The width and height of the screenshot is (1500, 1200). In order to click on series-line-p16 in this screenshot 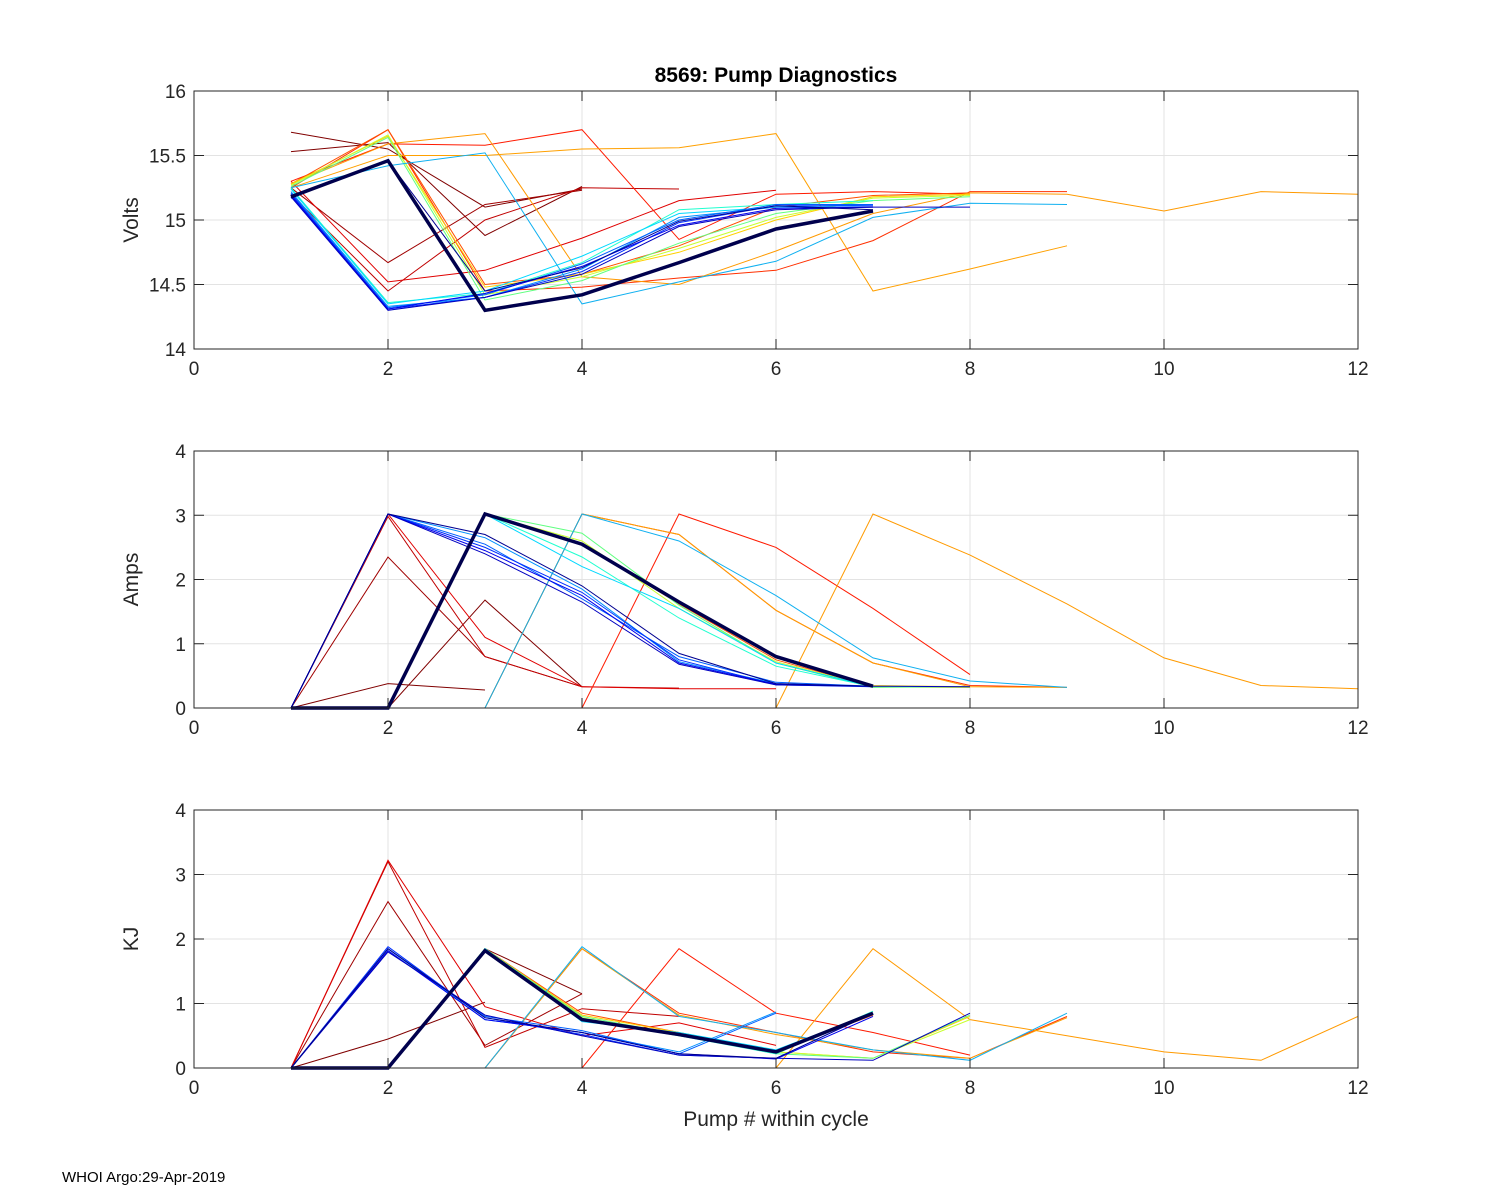, I will do `click(679, 228)`.